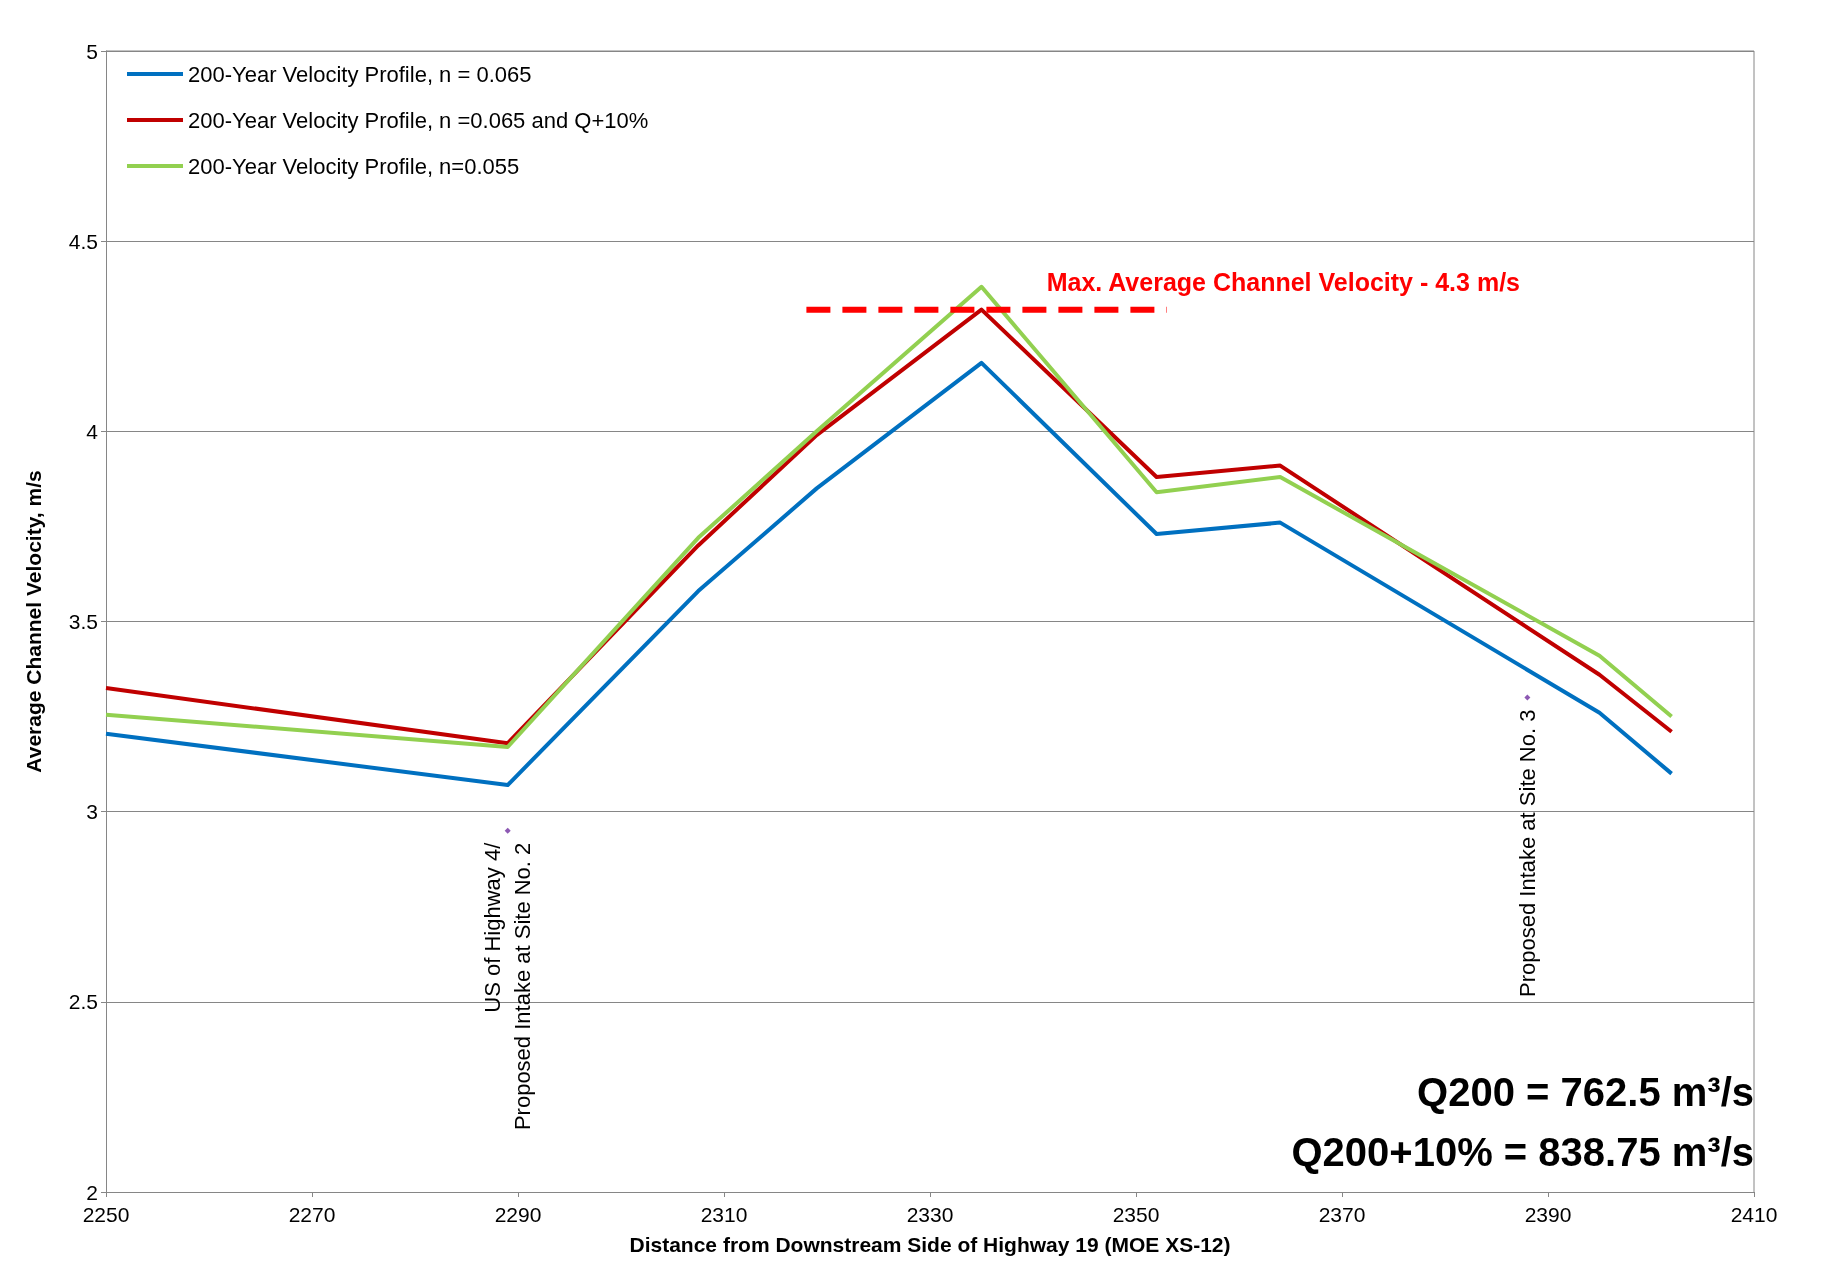  Describe the element at coordinates (1283, 281) in the screenshot. I see `annotation: Max. Average Channel Velocity - 4.3 m/s` at that location.